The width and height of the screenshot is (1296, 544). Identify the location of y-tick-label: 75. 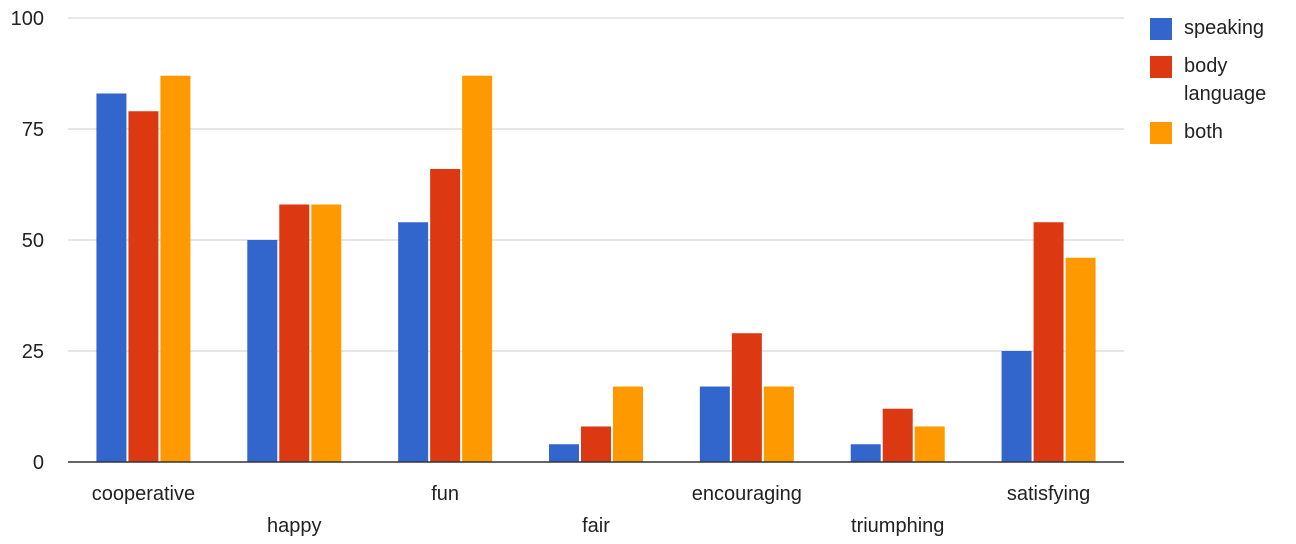
(33, 130).